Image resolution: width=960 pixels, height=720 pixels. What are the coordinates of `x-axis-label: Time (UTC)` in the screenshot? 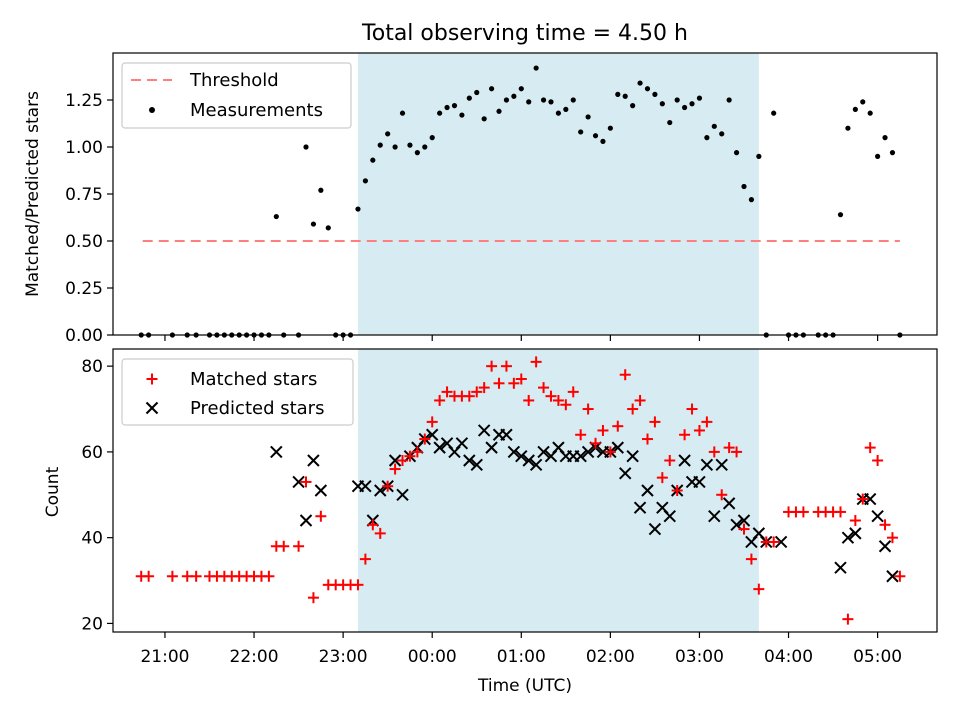 It's located at (524, 686).